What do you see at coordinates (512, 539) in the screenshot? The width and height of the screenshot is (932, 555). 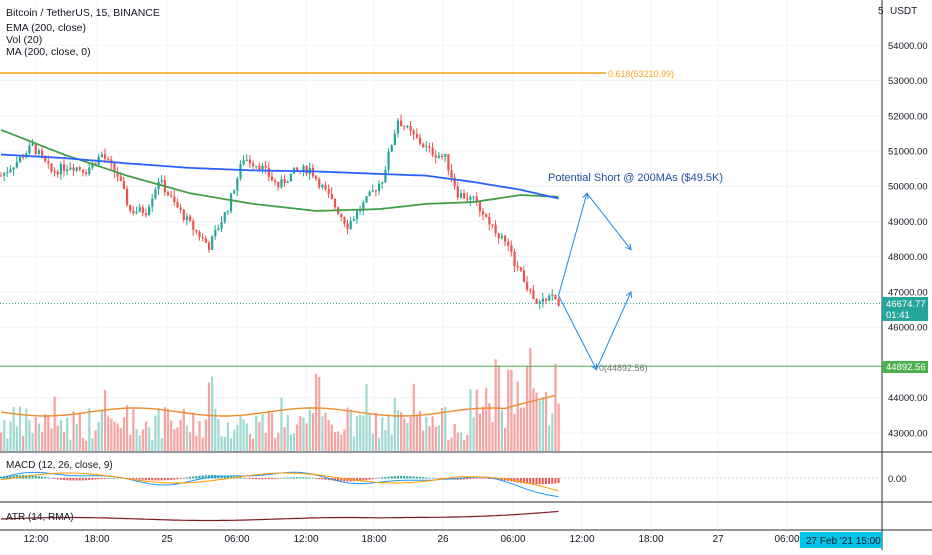 I see `x-tick-label: 06:00` at bounding box center [512, 539].